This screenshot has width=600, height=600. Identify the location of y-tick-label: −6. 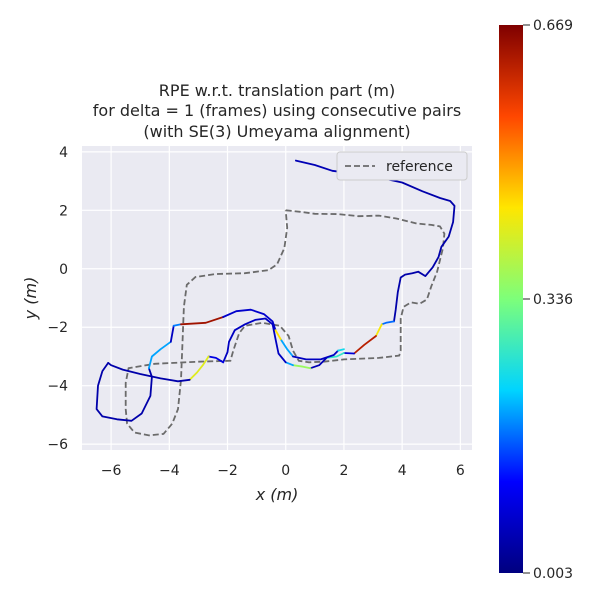
(57, 445).